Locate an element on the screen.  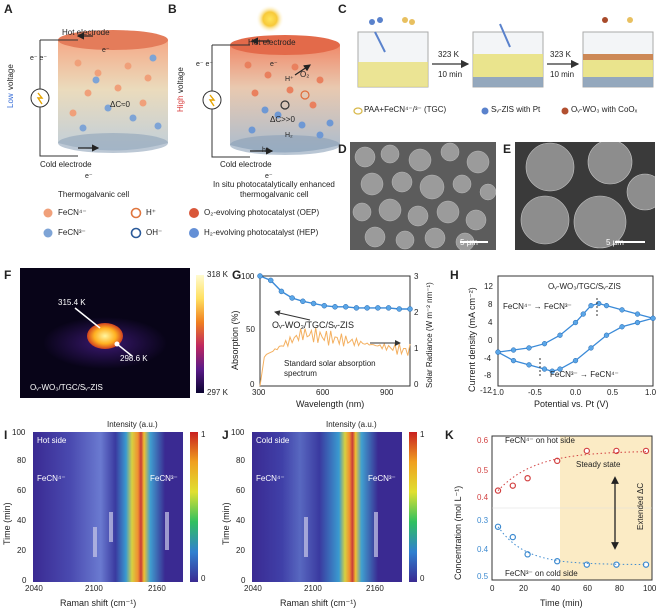
synthesis-process-diagram is located at coordinates (505, 52).